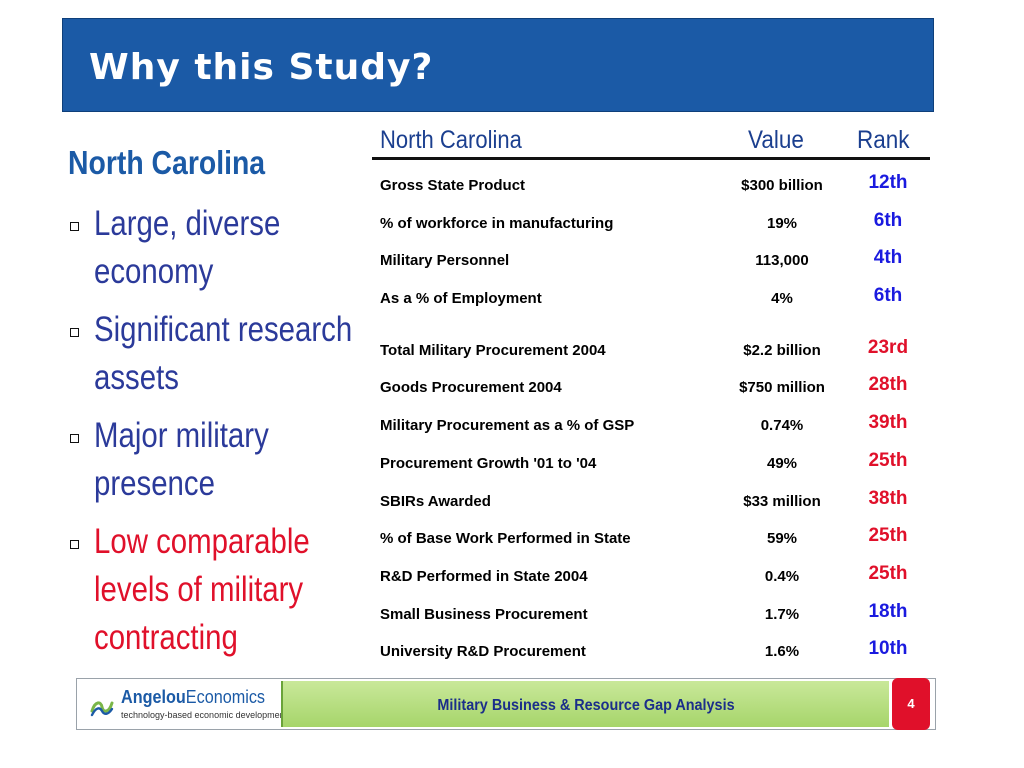 This screenshot has height=768, width=1024. What do you see at coordinates (888, 182) in the screenshot?
I see `row-rank: 12th` at bounding box center [888, 182].